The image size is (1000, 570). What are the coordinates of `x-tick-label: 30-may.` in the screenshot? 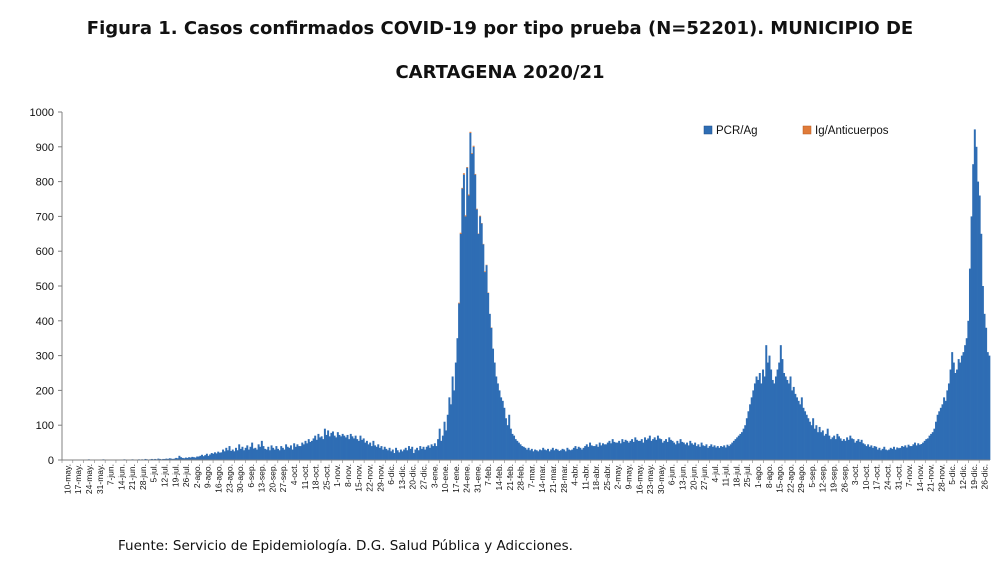 It's located at (661, 479).